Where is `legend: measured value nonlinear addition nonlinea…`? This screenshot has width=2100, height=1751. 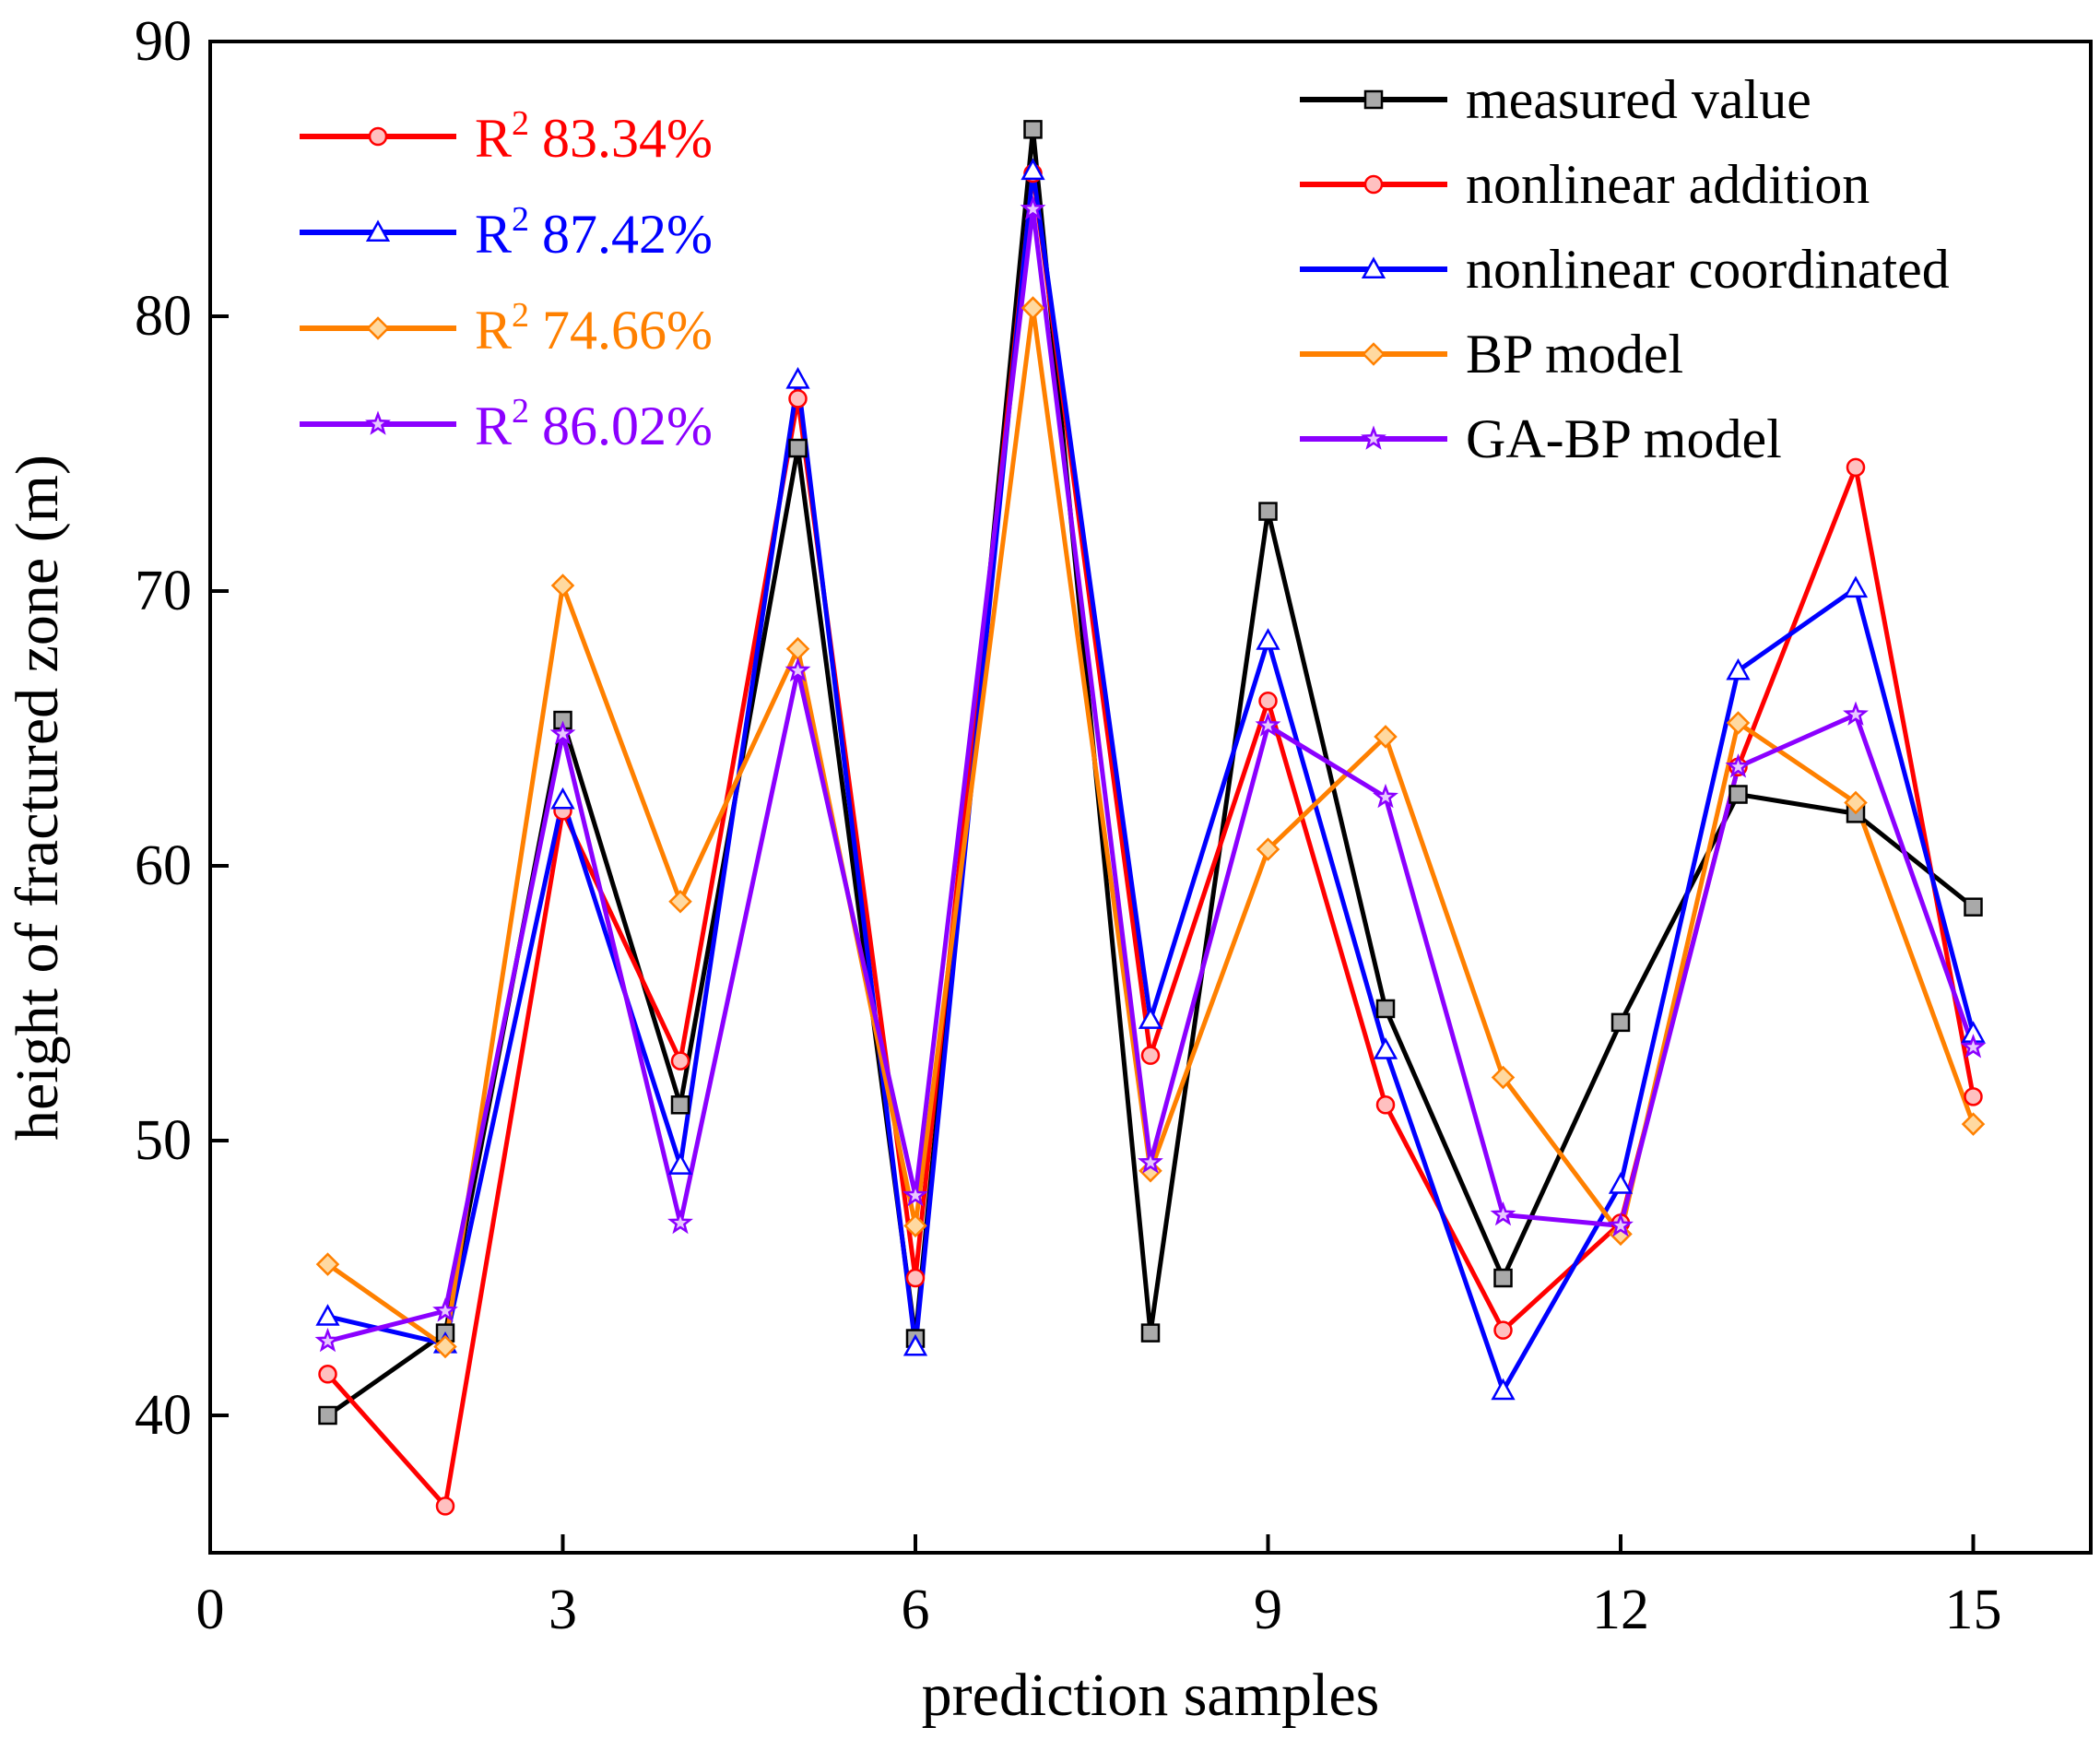 legend: measured value nonlinear addition nonlinea… is located at coordinates (1625, 269).